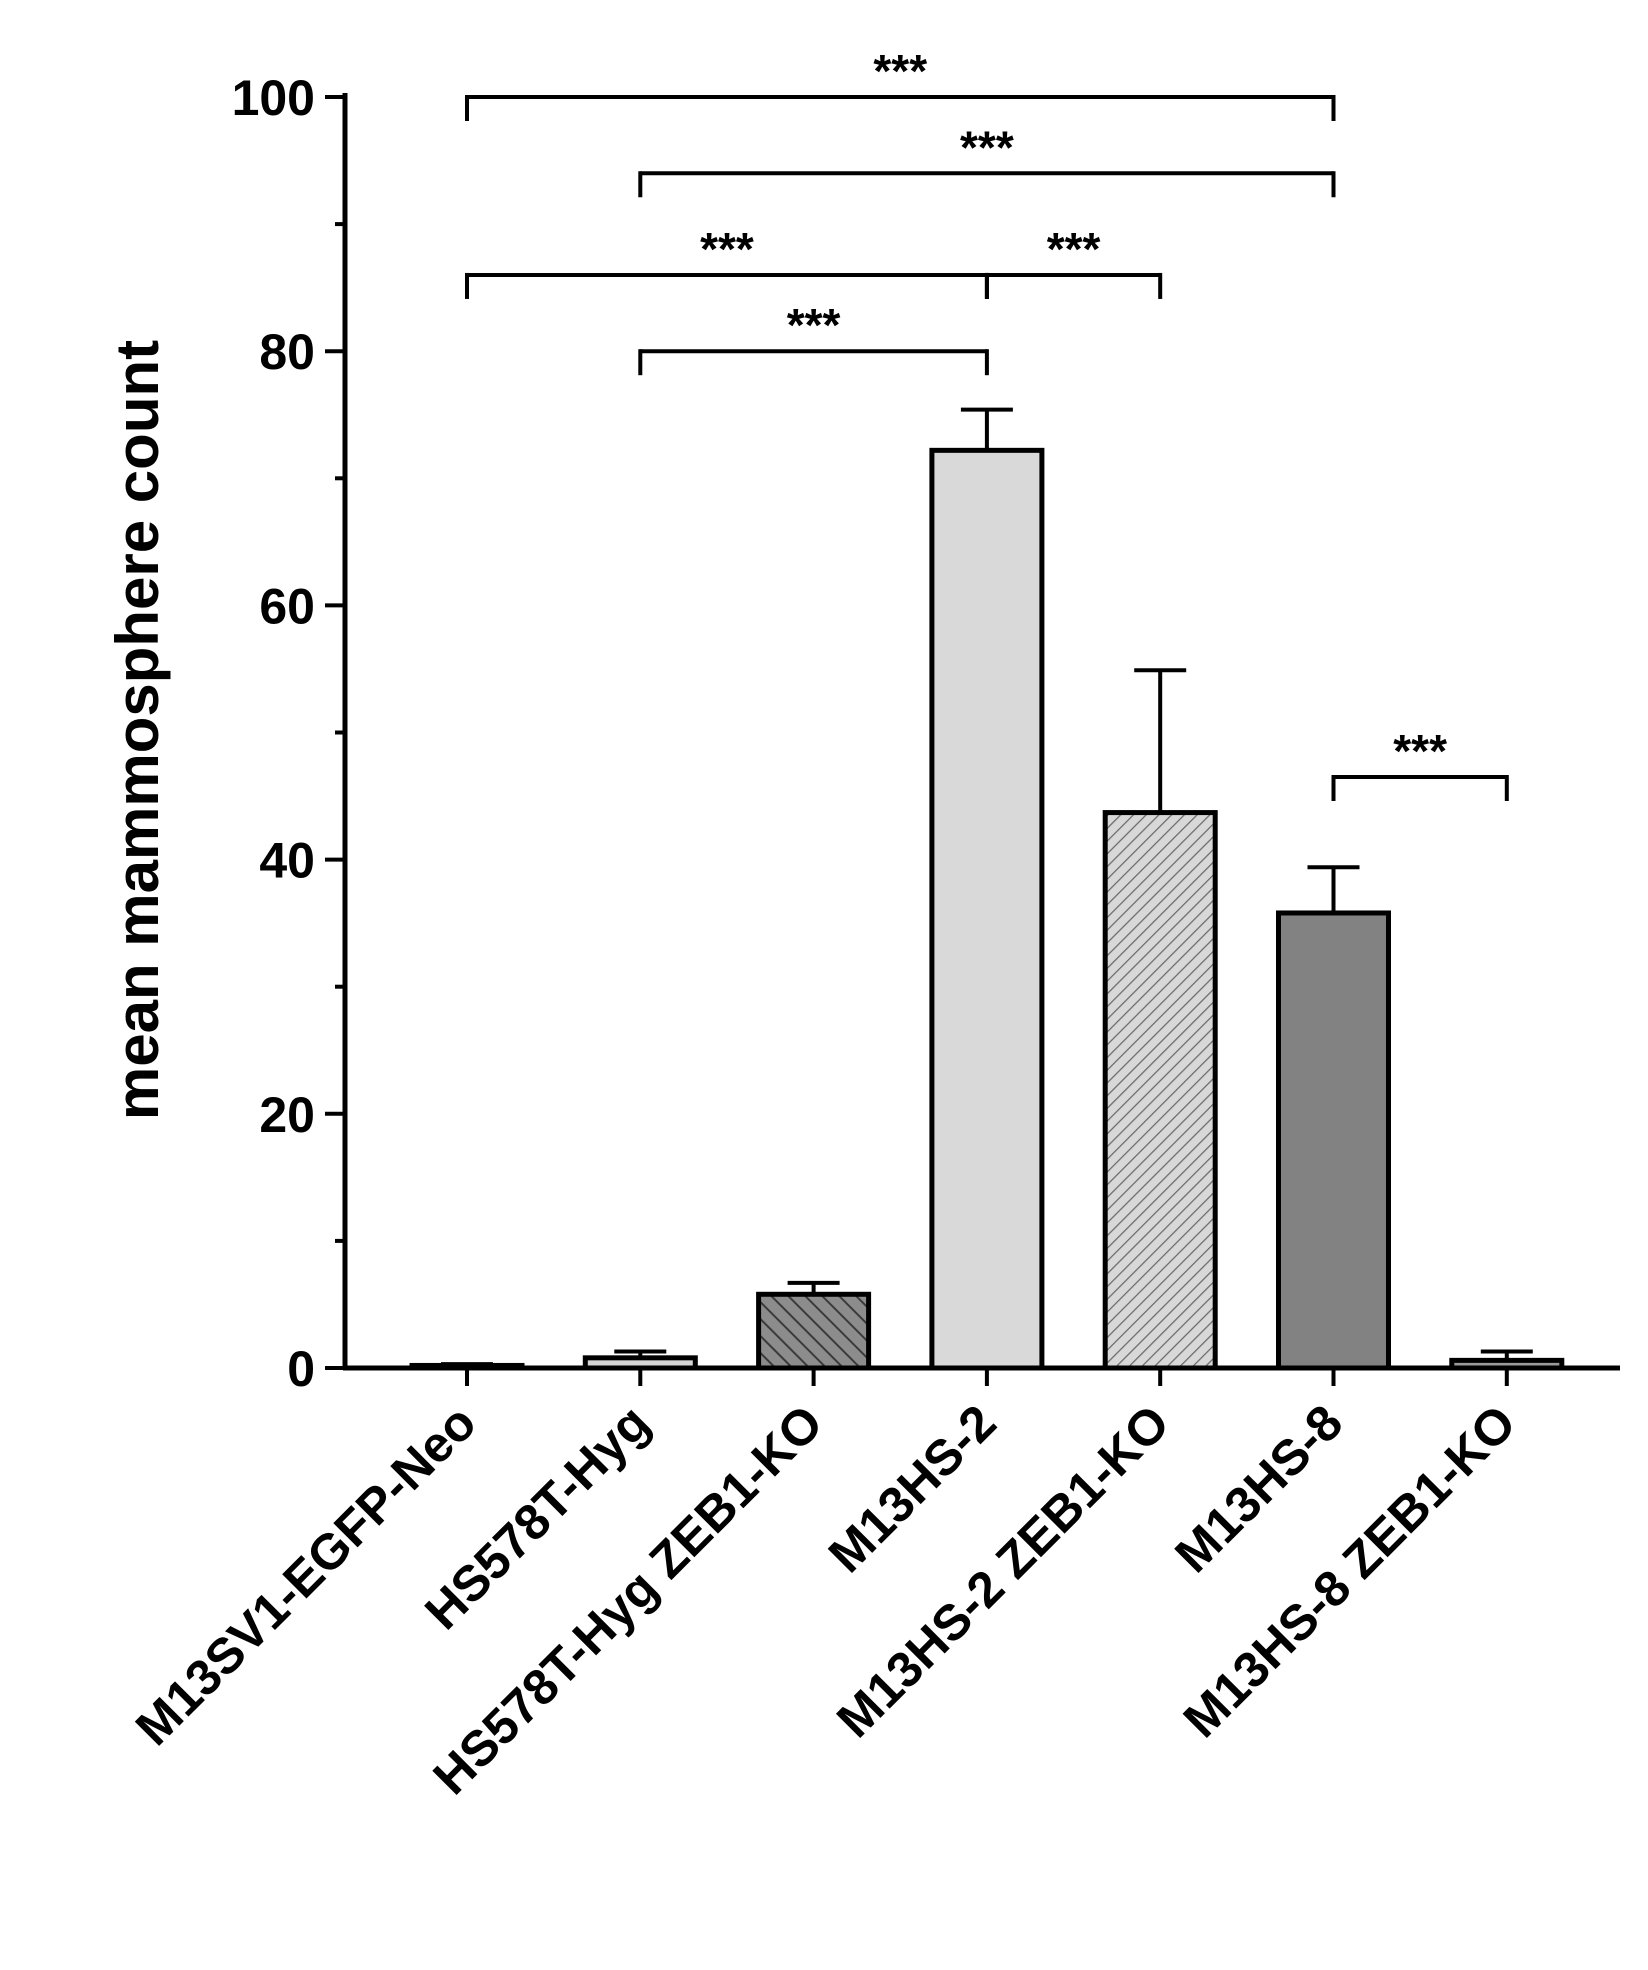 The width and height of the screenshot is (1648, 1970). What do you see at coordinates (301, 1369) in the screenshot?
I see `y-tick-label: 0` at bounding box center [301, 1369].